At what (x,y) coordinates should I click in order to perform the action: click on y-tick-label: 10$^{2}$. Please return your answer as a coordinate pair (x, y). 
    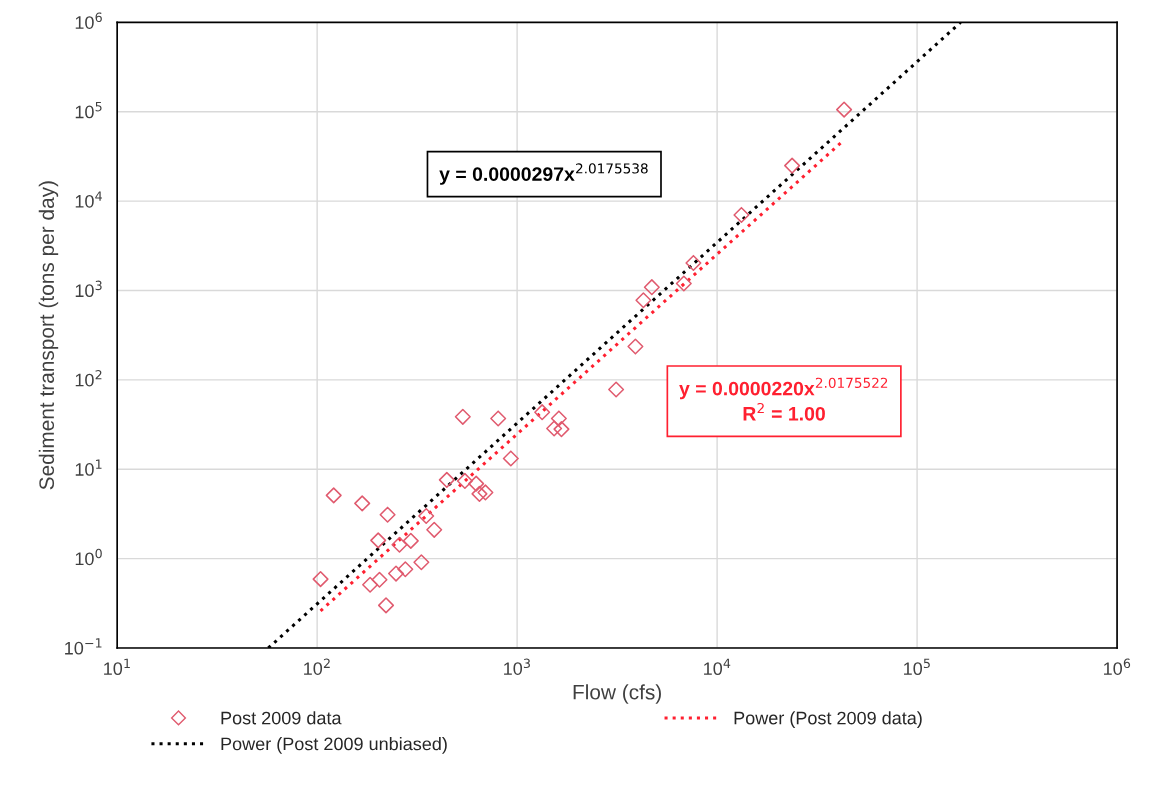
    Looking at the image, I should click on (88, 378).